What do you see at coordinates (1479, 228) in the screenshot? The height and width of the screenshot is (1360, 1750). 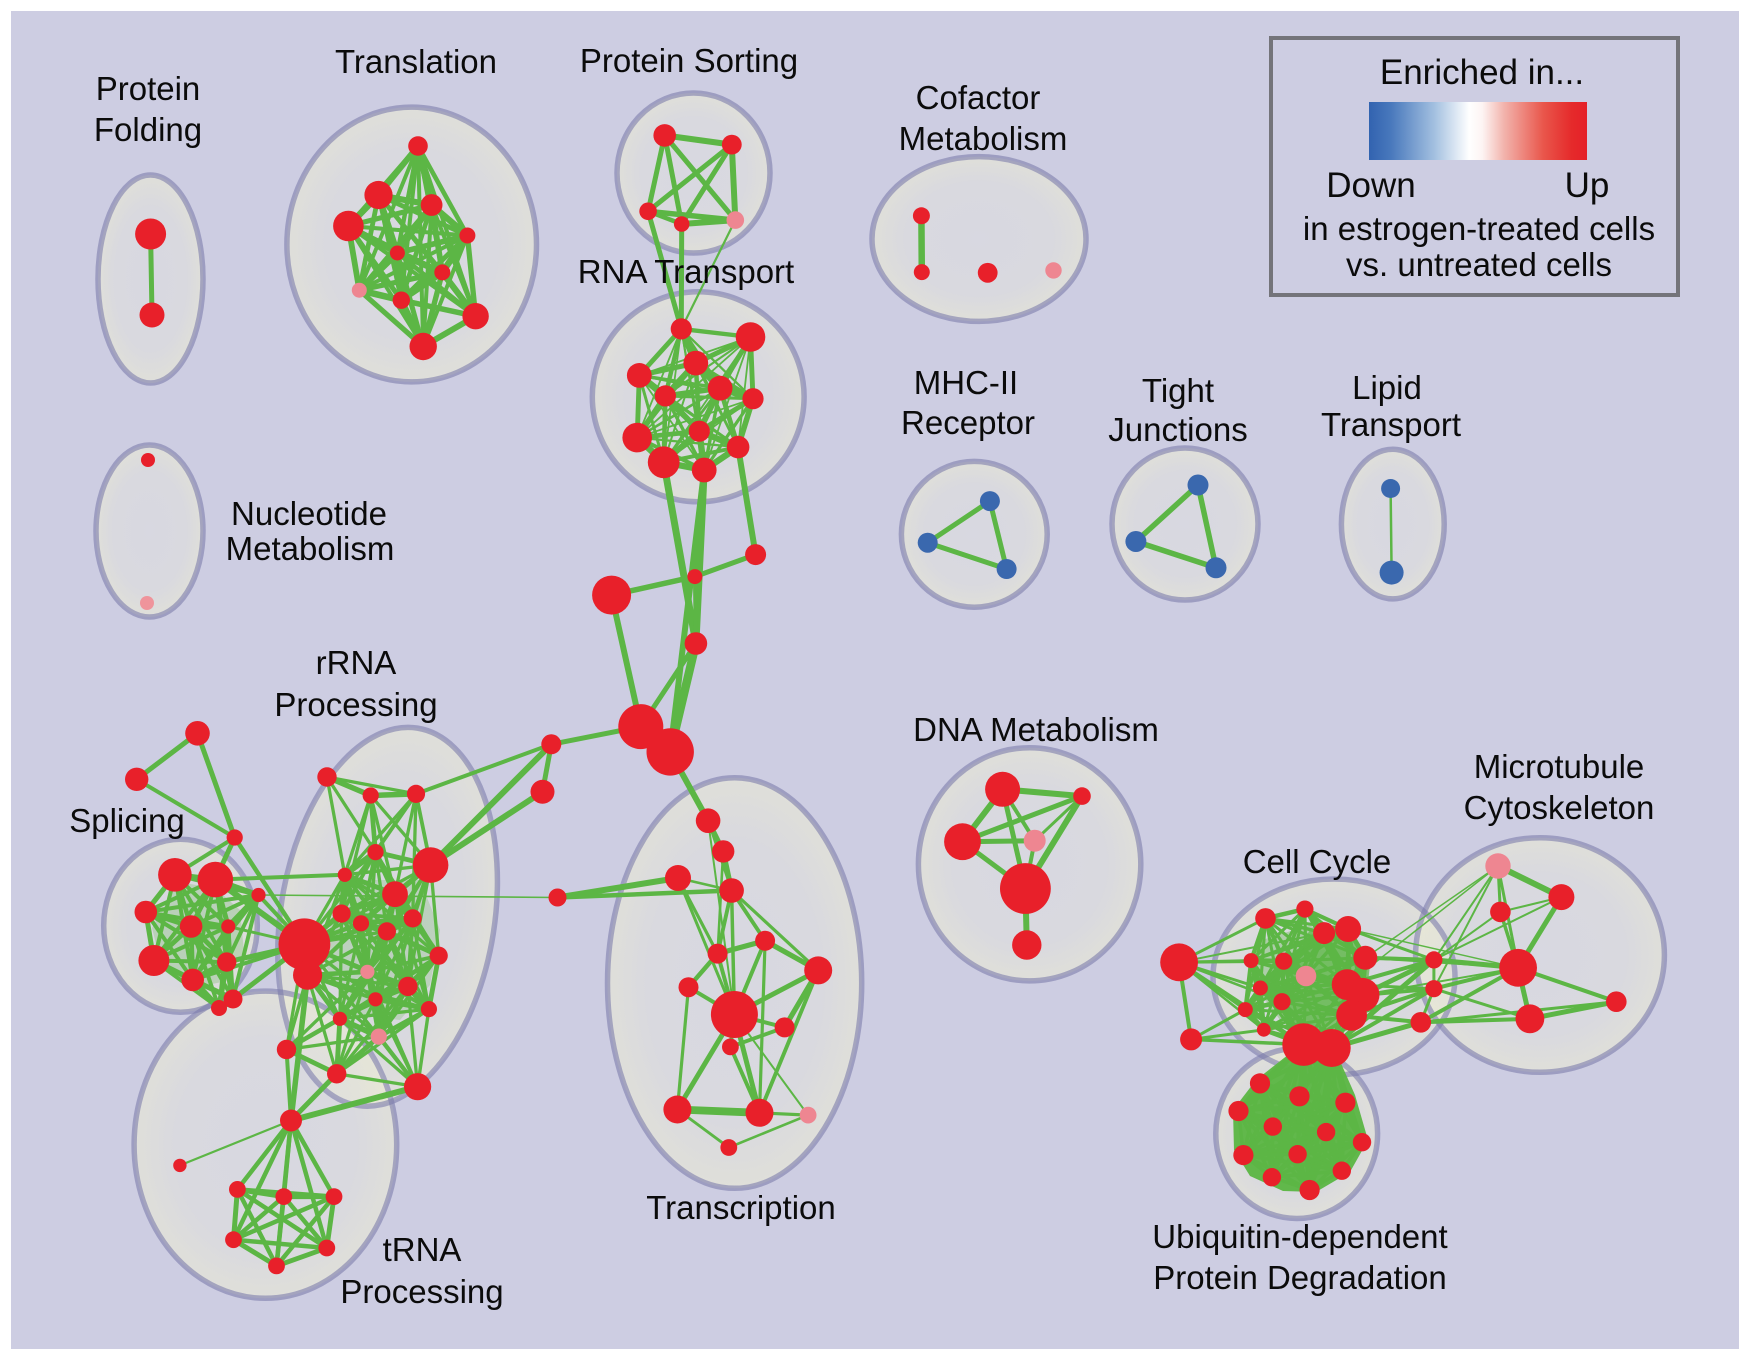 I see `svg-text: in estrogen-treated cells` at bounding box center [1479, 228].